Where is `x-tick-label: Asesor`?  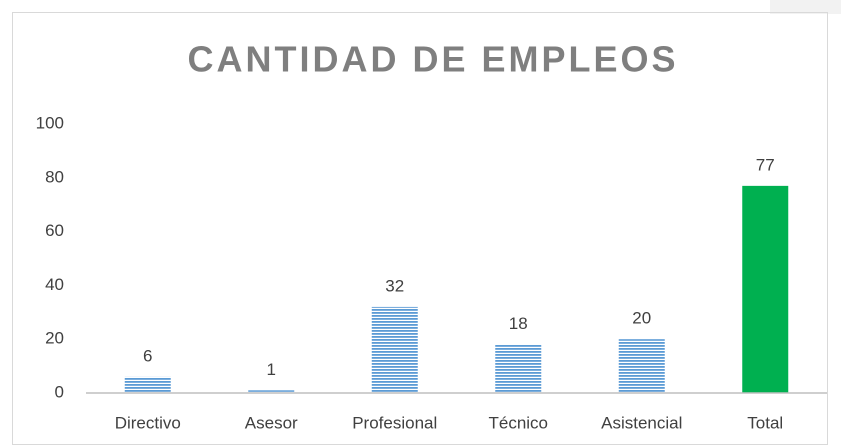 x-tick-label: Asesor is located at coordinates (271, 422).